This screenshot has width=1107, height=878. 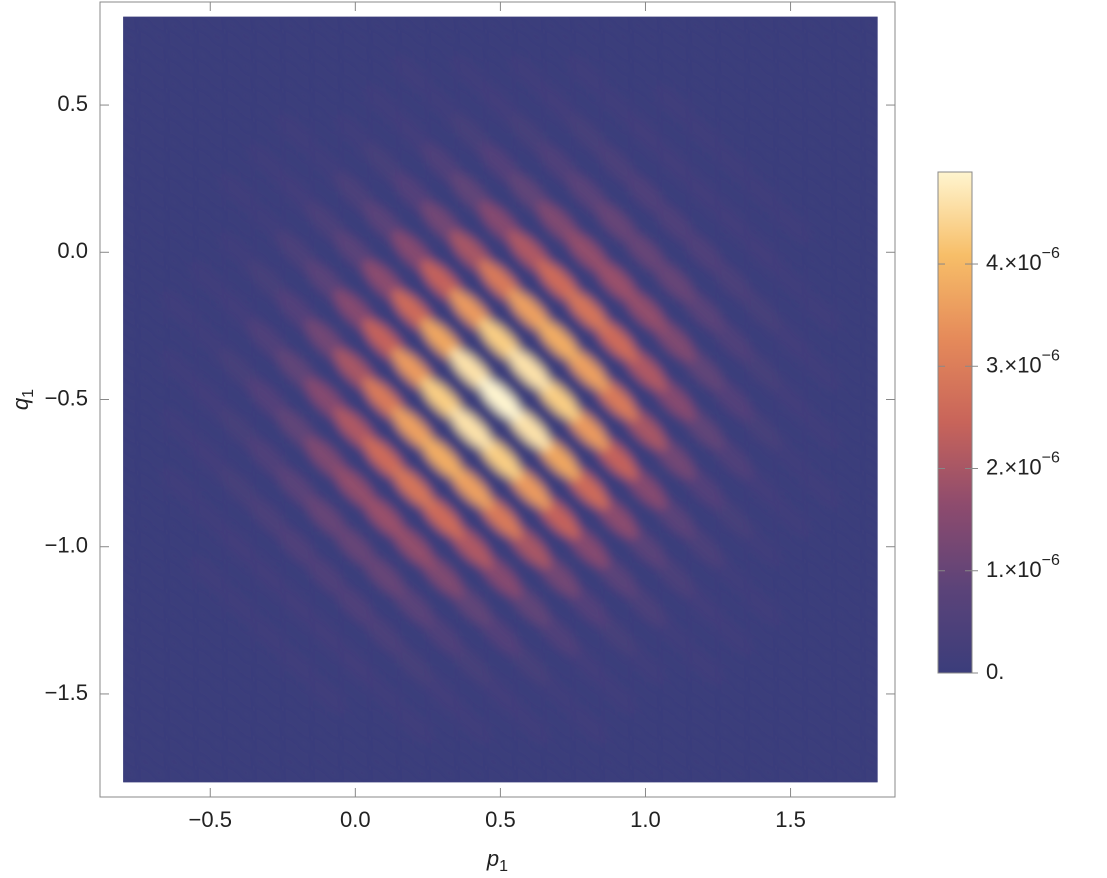 I want to click on x-tick-label: −0.5, so click(x=210, y=819).